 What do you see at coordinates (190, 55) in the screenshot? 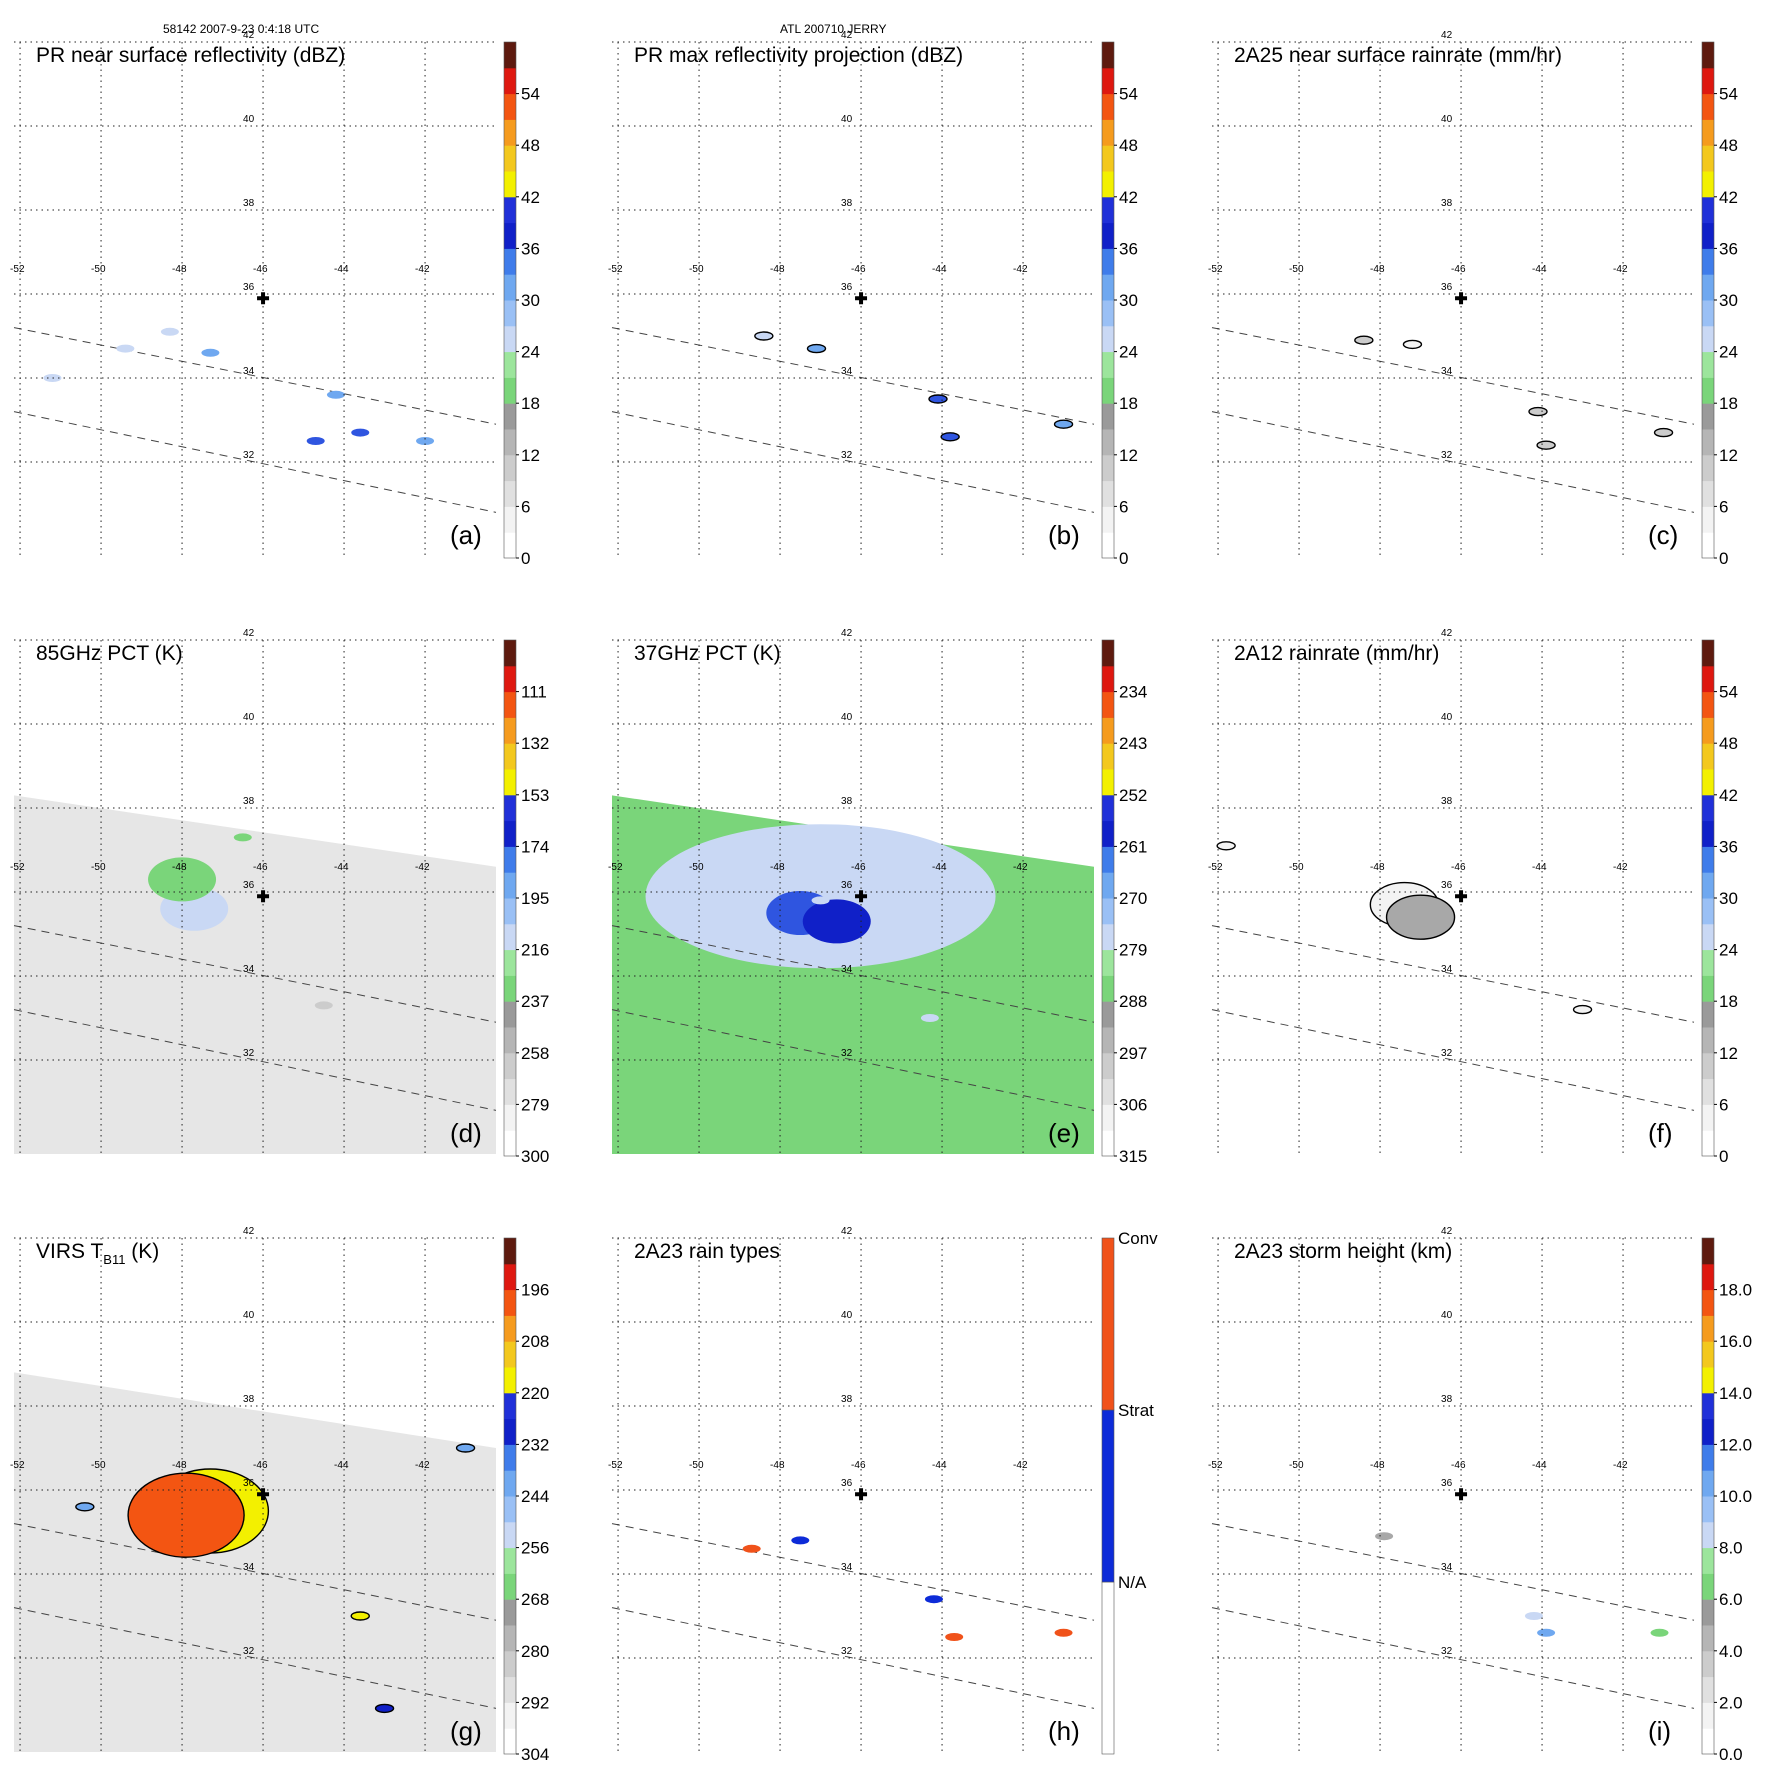
I see `panel-title: PR near surface reflectivity (dBZ)` at bounding box center [190, 55].